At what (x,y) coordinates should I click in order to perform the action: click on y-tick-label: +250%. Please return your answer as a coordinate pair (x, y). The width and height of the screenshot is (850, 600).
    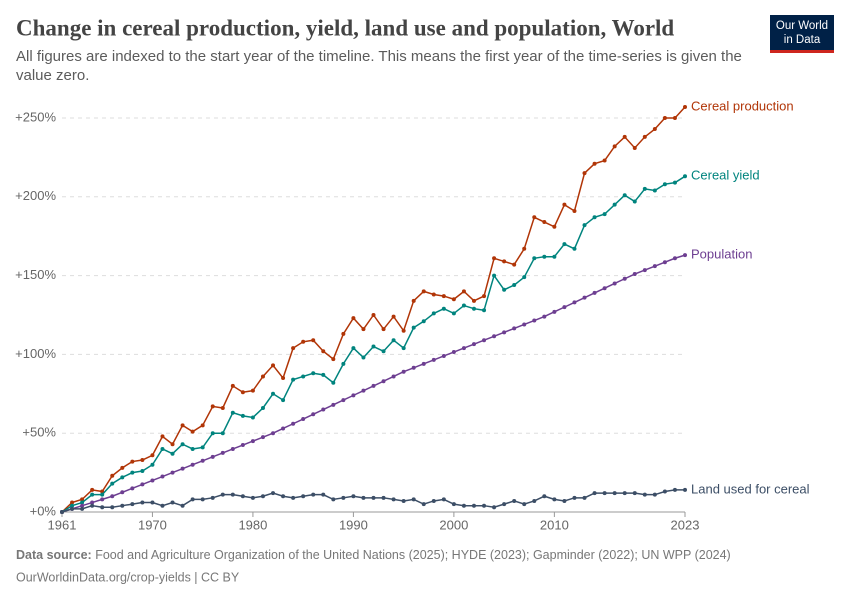
    Looking at the image, I should click on (35, 116).